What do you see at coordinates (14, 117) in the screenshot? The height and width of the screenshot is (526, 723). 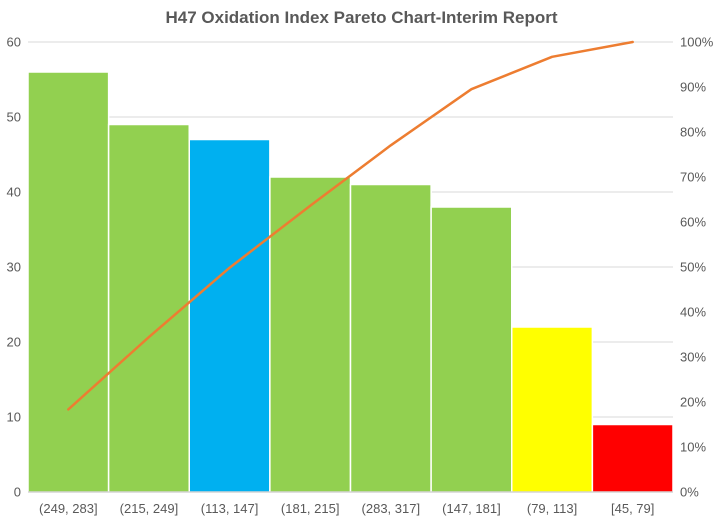 I see `y-tick-label: 50` at bounding box center [14, 117].